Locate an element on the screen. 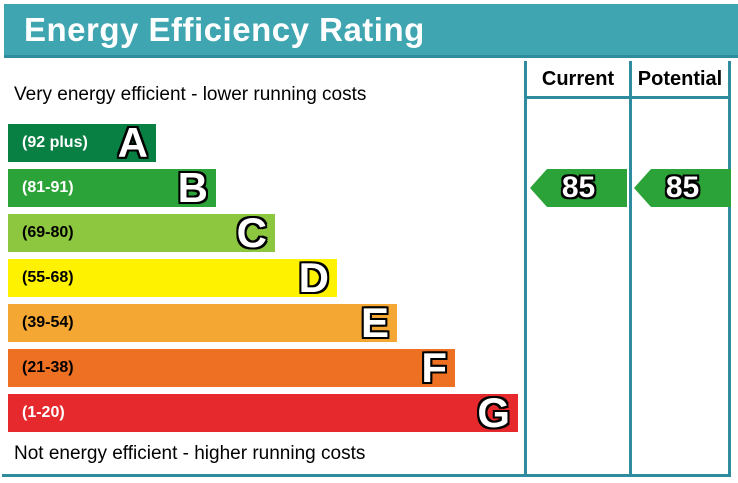 This screenshot has width=738, height=483. band-range-label-b: (81-91) is located at coordinates (48, 187).